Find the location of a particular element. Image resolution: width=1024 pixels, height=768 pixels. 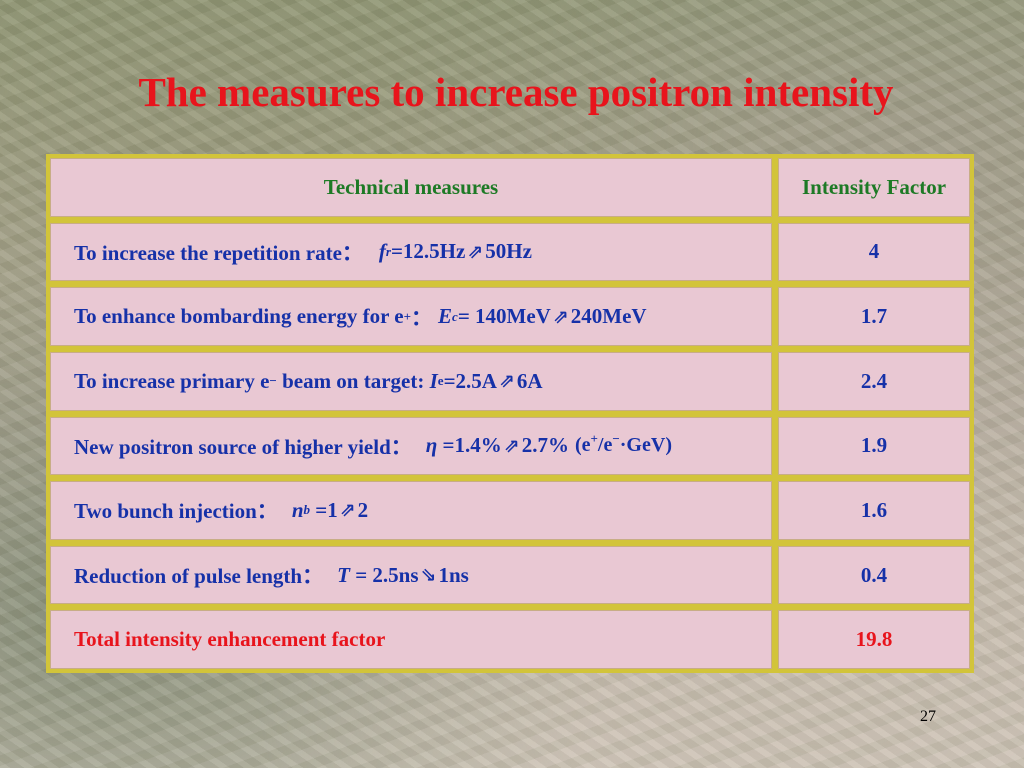

arrow-down-right-icon: ⇘ is located at coordinates (428, 575).